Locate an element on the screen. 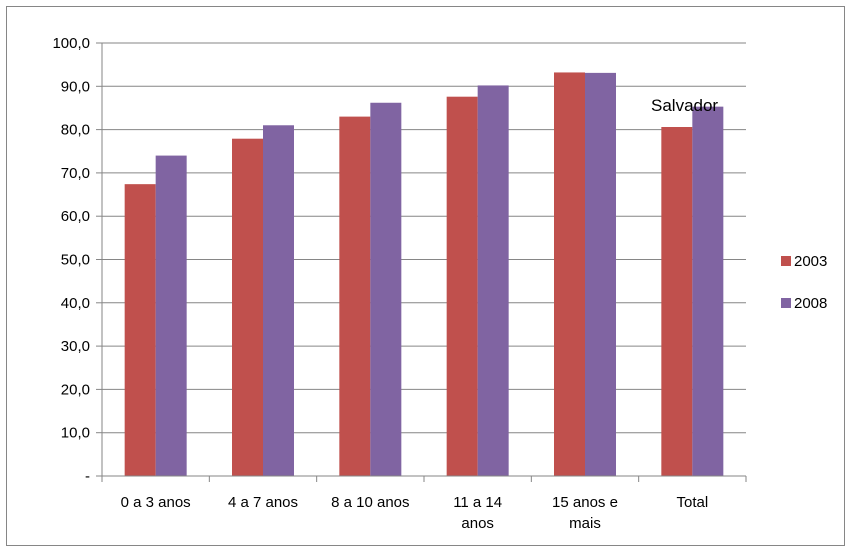  legend: 2003 2008 is located at coordinates (804, 282).